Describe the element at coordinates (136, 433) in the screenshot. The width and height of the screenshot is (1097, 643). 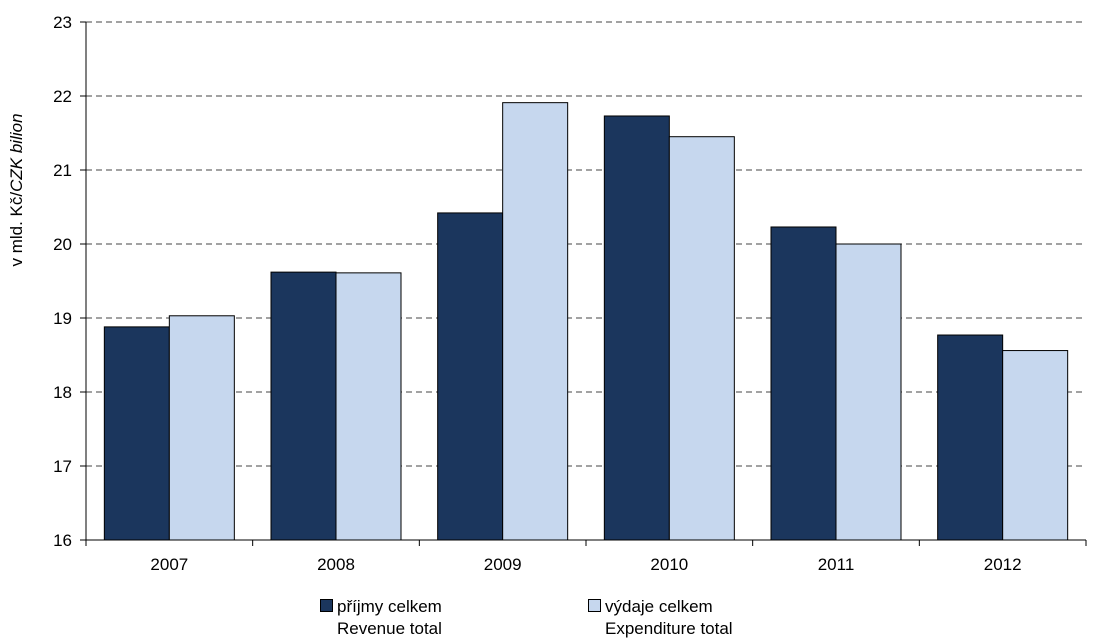
I see `bar-revenue-2007` at that location.